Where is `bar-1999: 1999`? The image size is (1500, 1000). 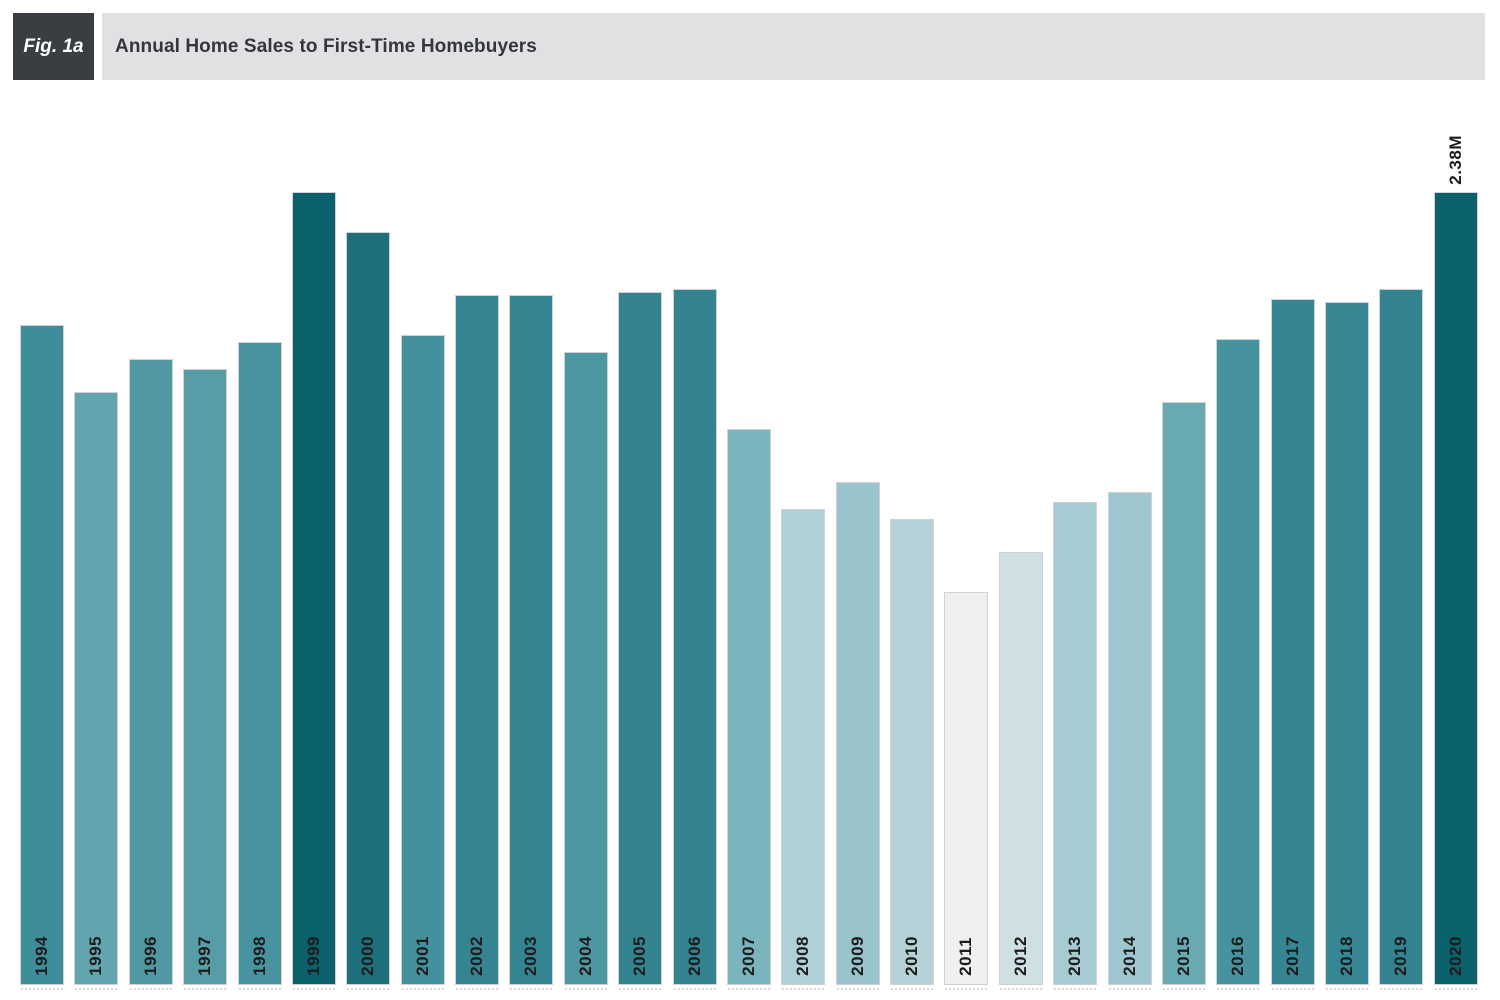
bar-1999: 1999 is located at coordinates (313, 588).